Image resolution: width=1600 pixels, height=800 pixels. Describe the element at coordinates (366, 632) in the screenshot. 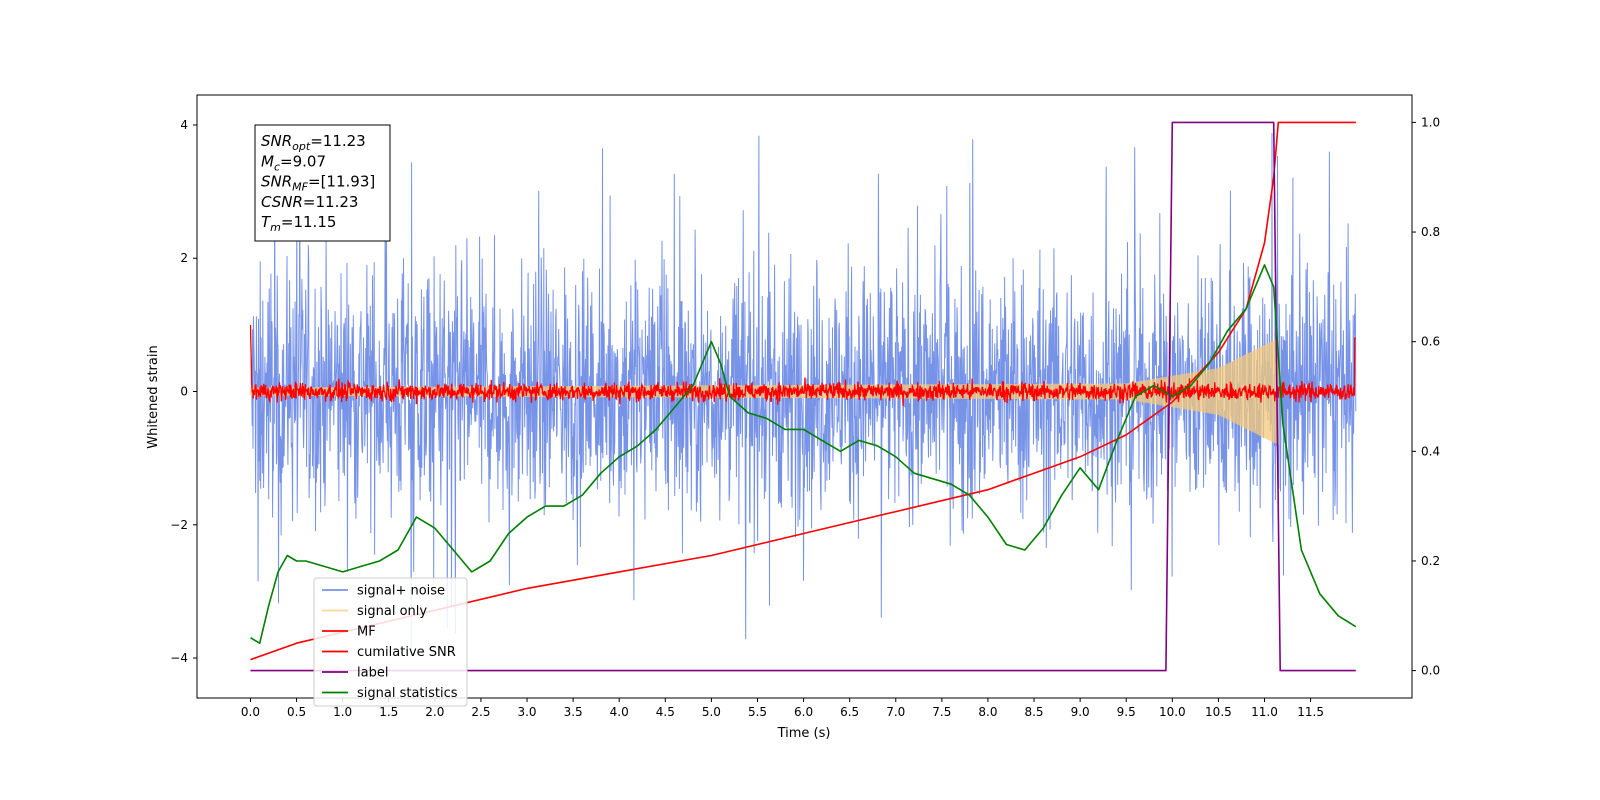

I see `legend-entry-label: MF` at that location.